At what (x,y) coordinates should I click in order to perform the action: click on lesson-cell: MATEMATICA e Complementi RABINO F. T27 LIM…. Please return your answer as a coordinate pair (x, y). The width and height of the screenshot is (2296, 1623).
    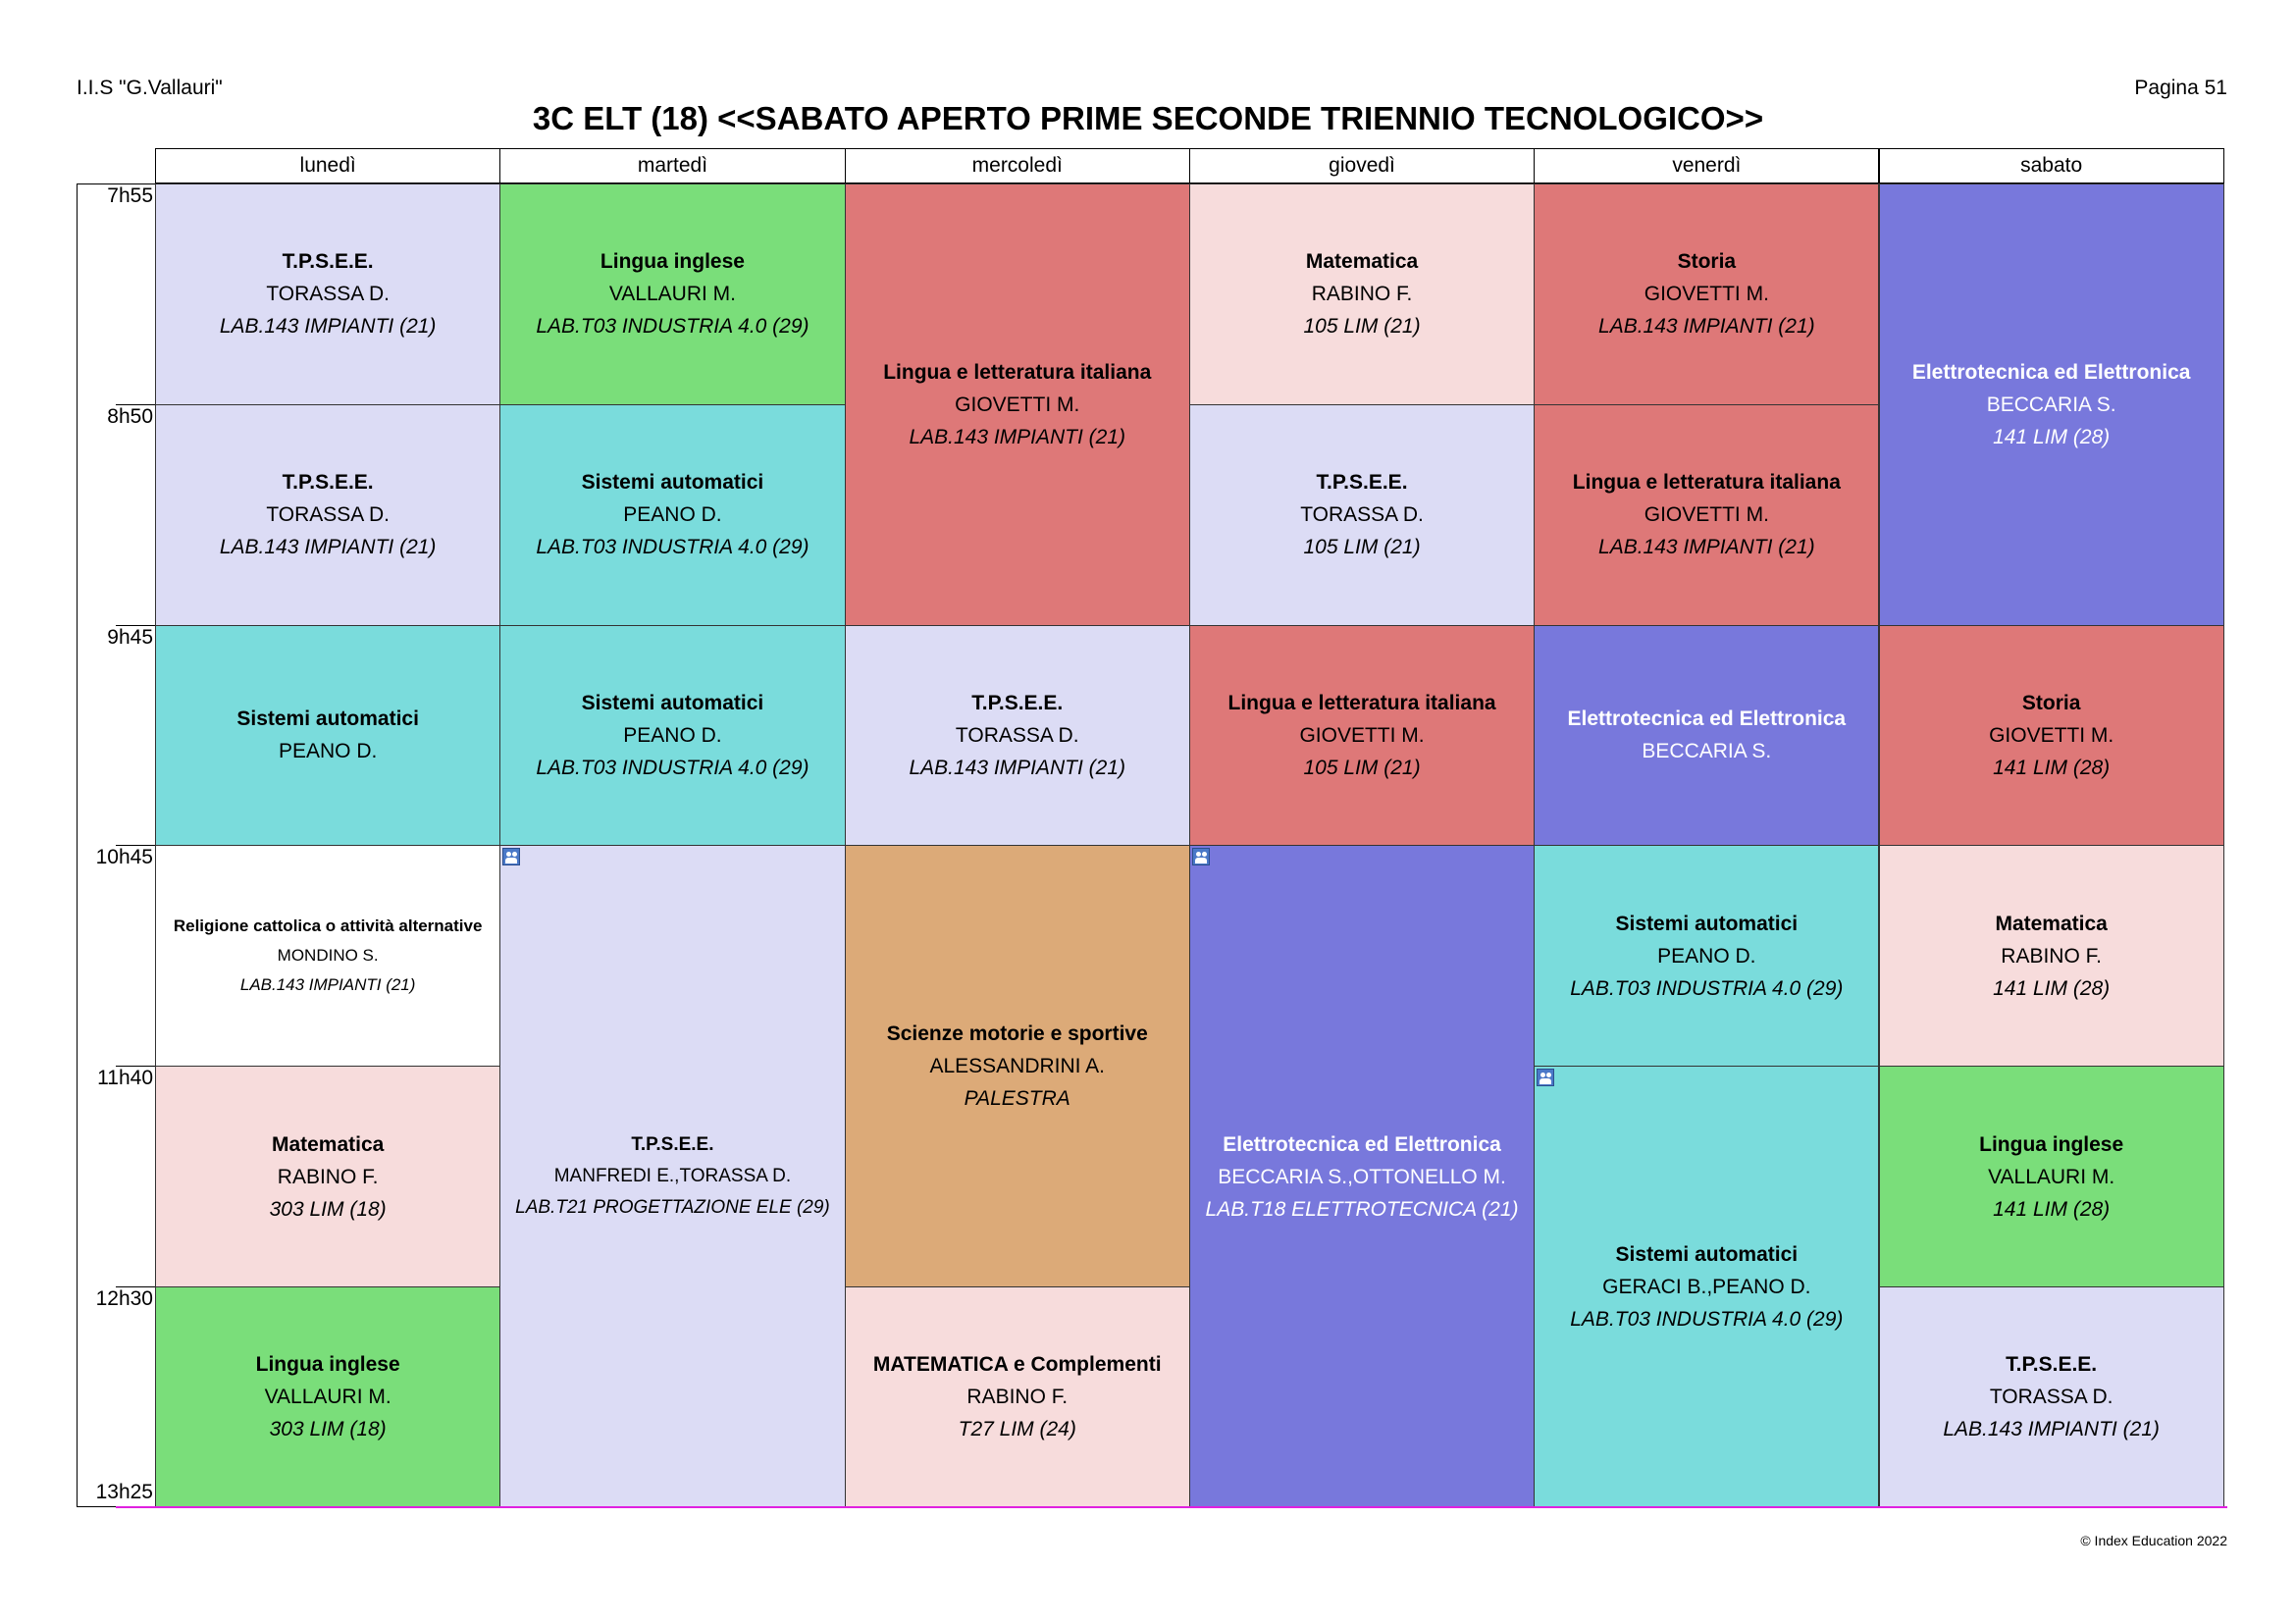
    Looking at the image, I should click on (1017, 1397).